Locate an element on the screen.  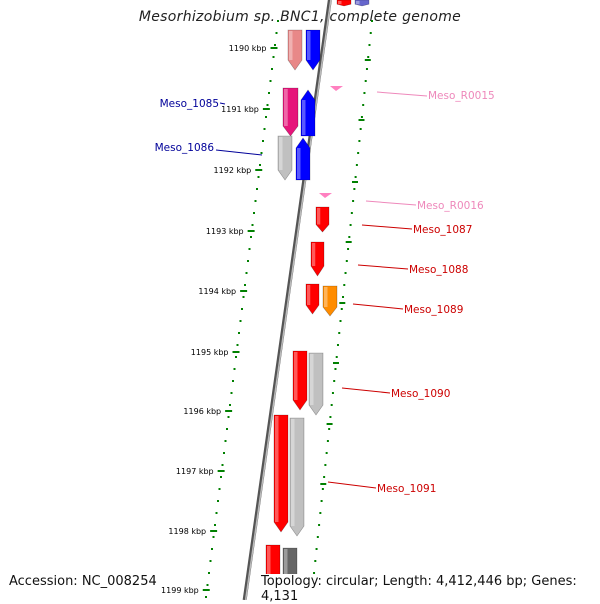
feature-gray-1-shine is located at coordinates (281, 153).